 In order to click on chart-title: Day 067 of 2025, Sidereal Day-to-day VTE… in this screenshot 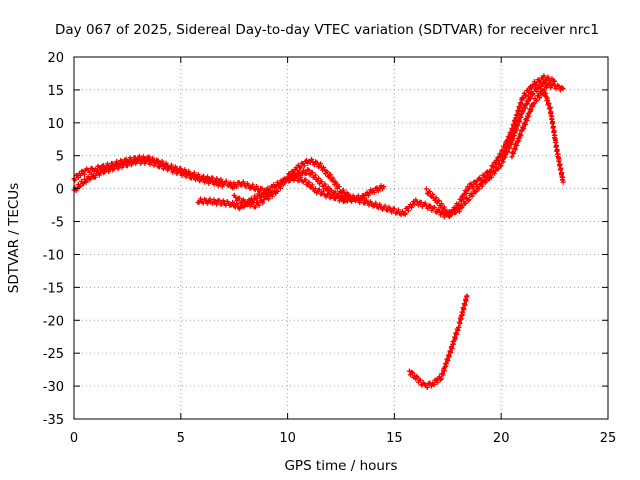, I will do `click(327, 30)`.